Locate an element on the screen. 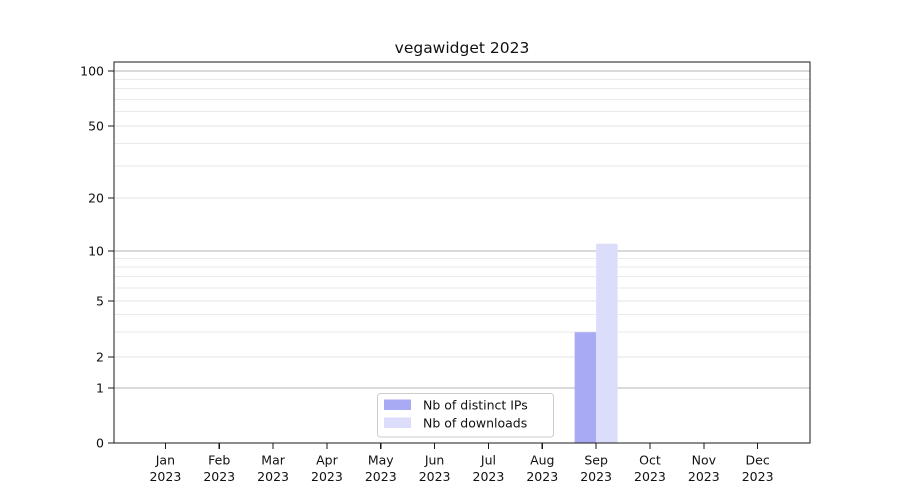 The image size is (900, 500). y-tick-label: 2 is located at coordinates (100, 356).